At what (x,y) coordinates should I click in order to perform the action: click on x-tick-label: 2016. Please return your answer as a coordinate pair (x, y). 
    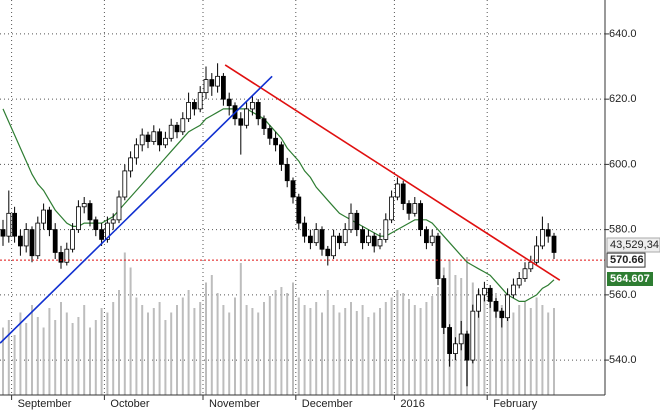
    Looking at the image, I should click on (412, 404).